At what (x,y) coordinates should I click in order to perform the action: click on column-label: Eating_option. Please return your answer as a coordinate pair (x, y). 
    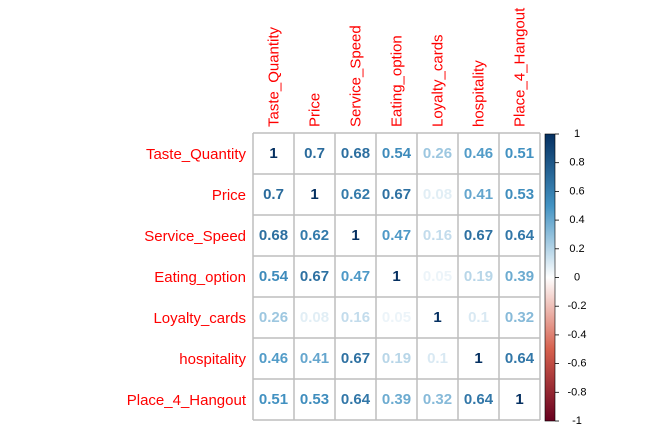
    Looking at the image, I should click on (397, 81).